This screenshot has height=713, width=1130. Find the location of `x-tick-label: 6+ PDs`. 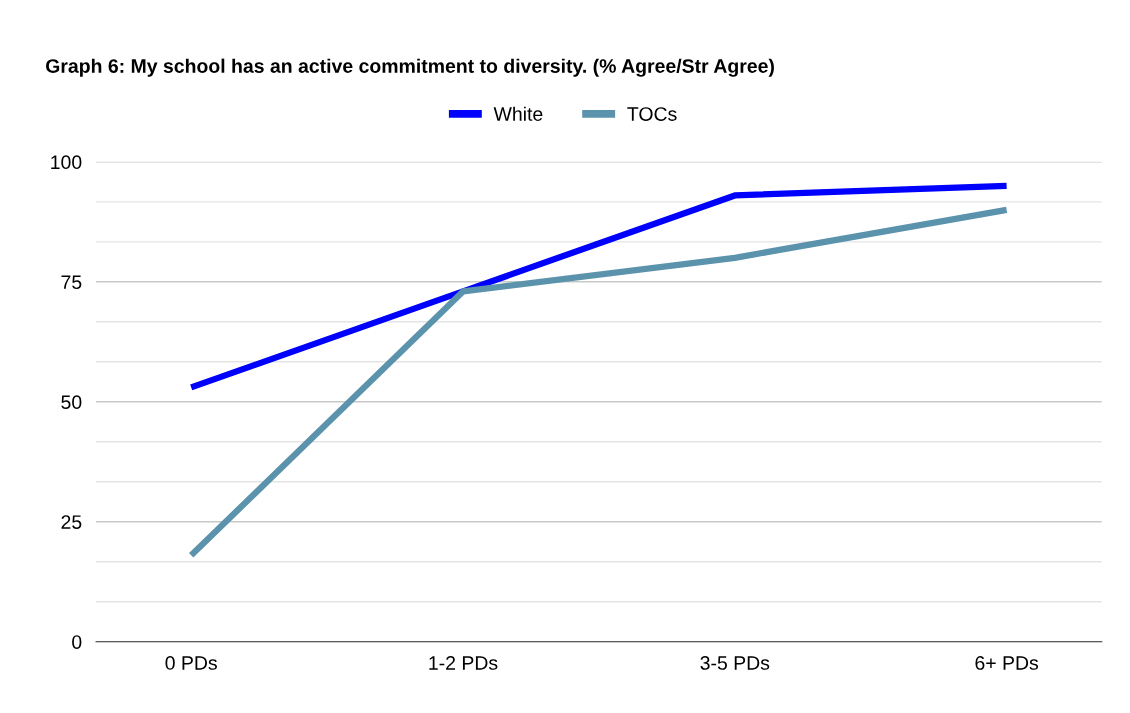

x-tick-label: 6+ PDs is located at coordinates (1007, 663).